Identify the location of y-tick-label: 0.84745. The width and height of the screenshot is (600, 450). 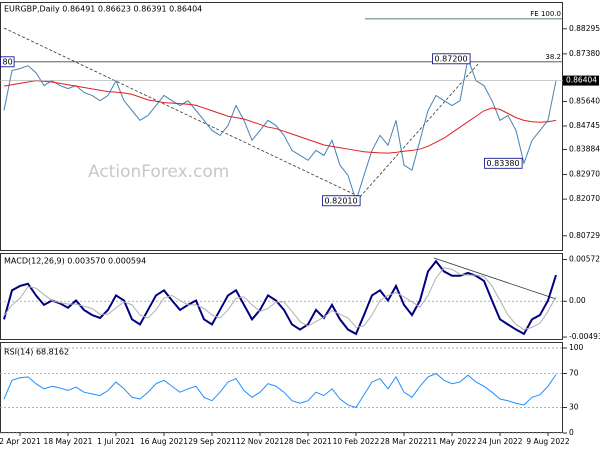
(584, 125).